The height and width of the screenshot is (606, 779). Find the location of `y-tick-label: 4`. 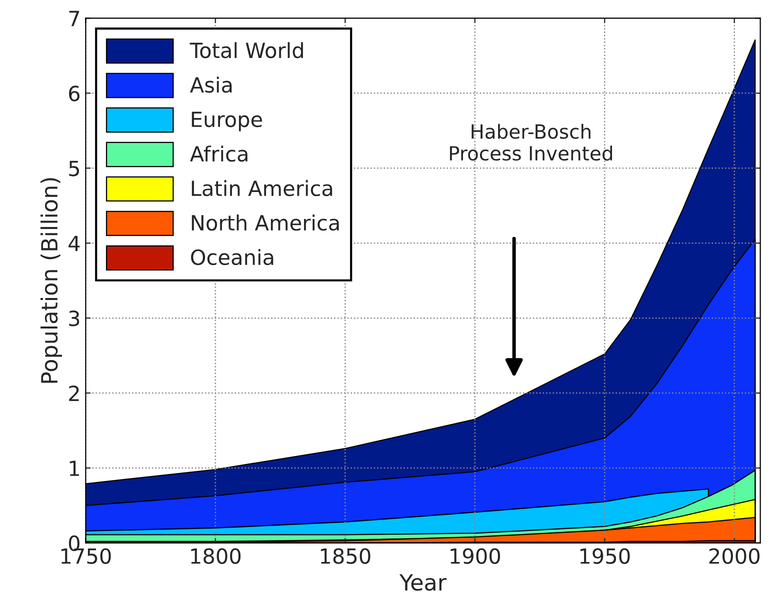

y-tick-label: 4 is located at coordinates (74, 244).